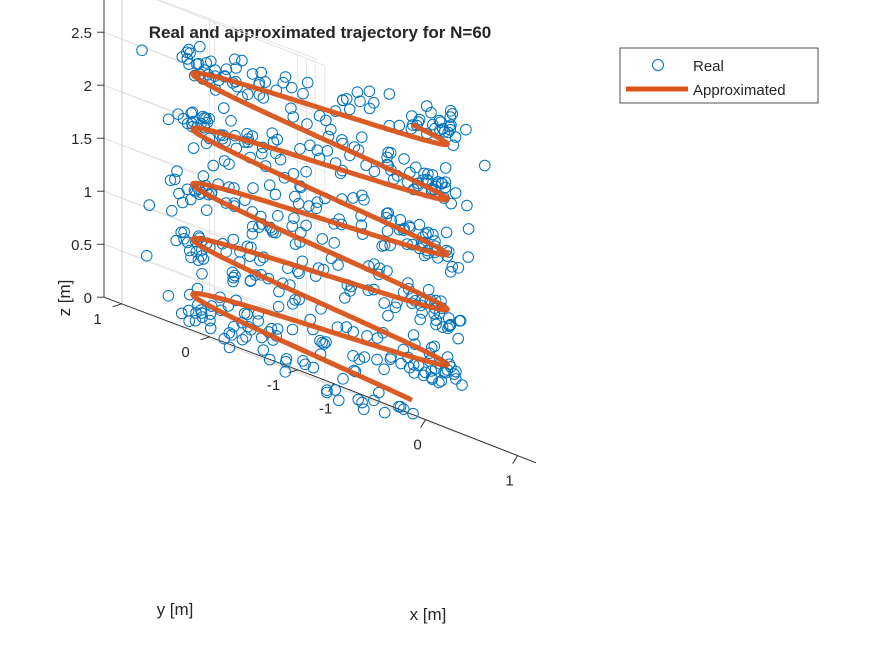 This screenshot has height=661, width=875. I want to click on y-tick, so click(117, 305).